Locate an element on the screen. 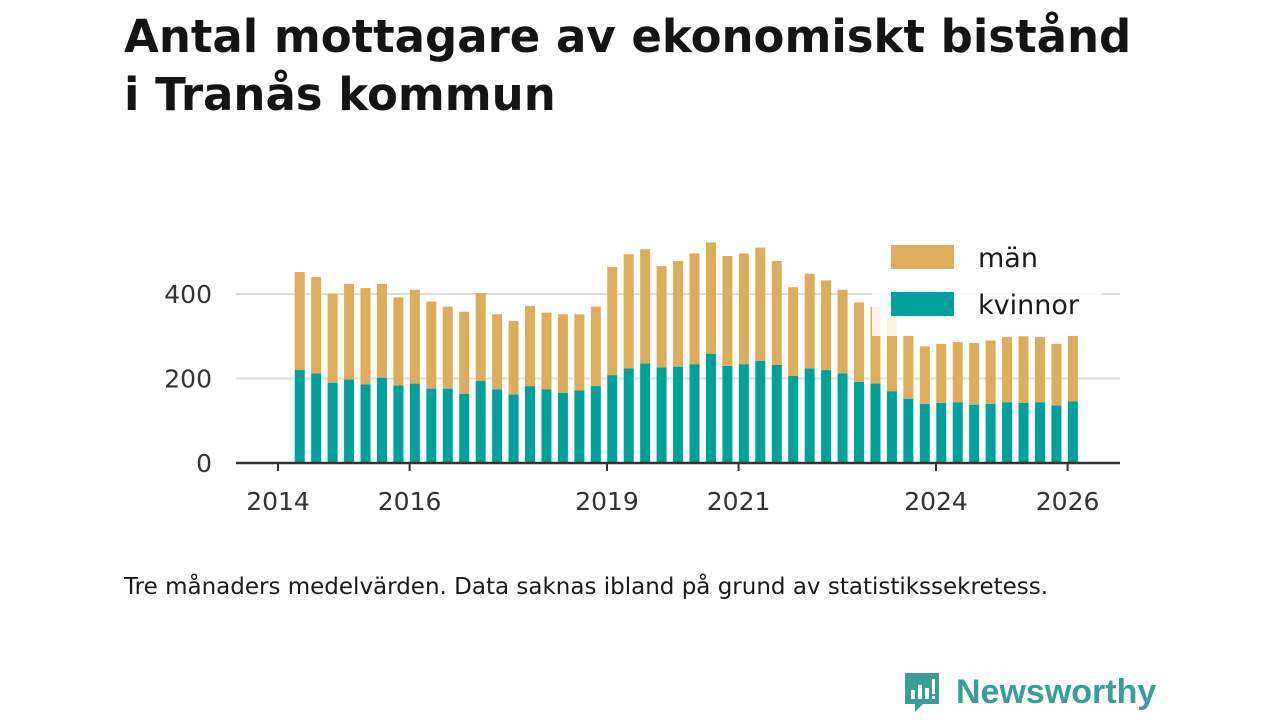  x-tick-label: 2026 is located at coordinates (1068, 501).